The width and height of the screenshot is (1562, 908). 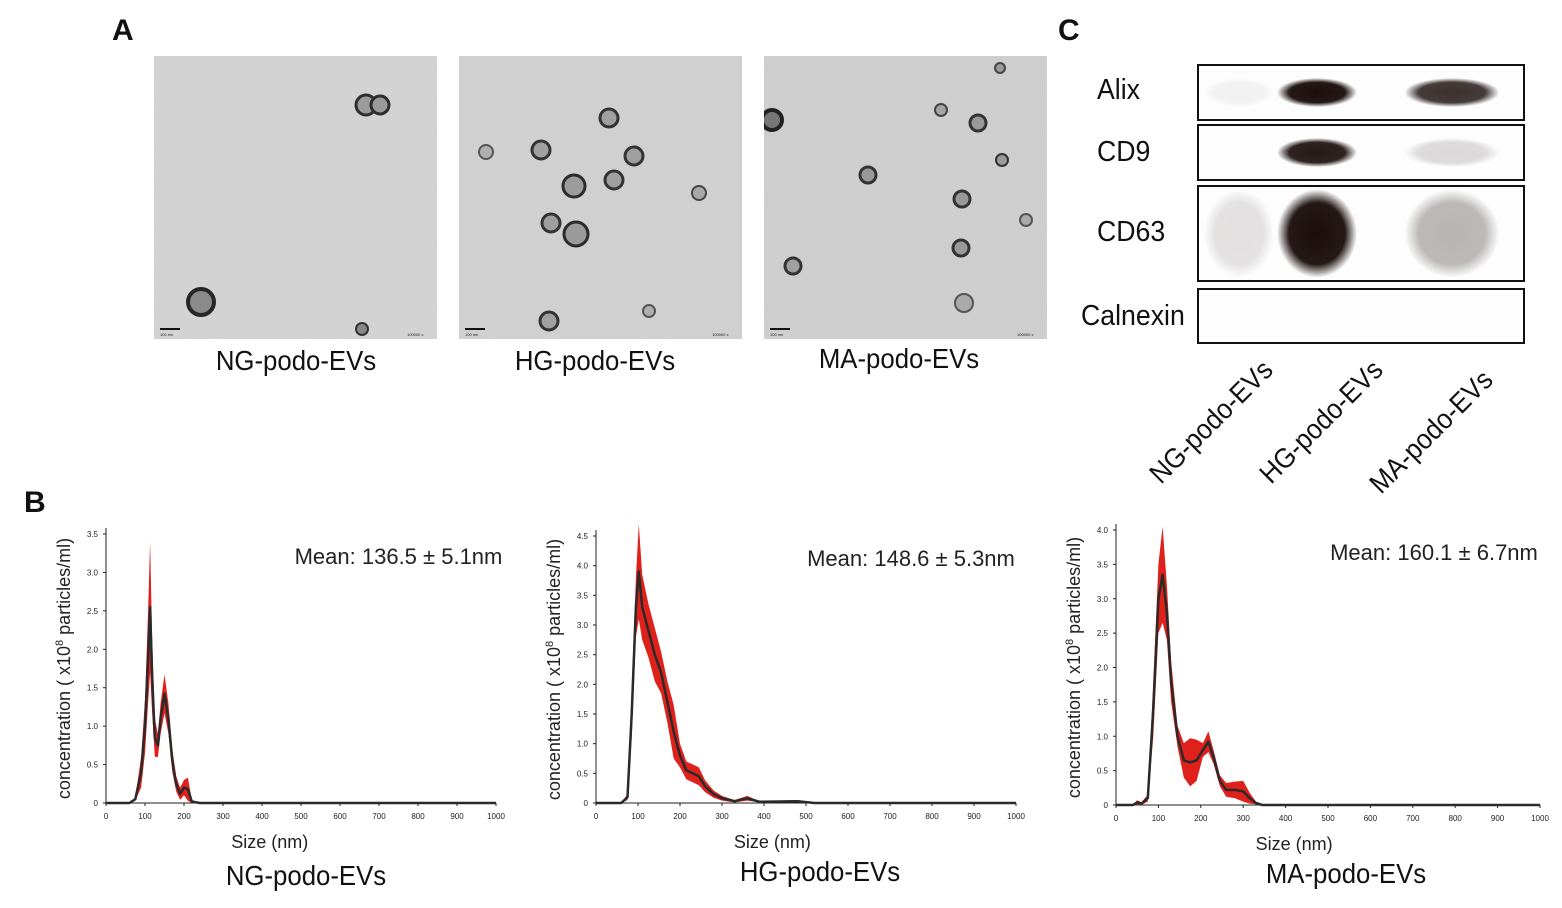 I want to click on y-tick-label: 4.5, so click(x=583, y=536).